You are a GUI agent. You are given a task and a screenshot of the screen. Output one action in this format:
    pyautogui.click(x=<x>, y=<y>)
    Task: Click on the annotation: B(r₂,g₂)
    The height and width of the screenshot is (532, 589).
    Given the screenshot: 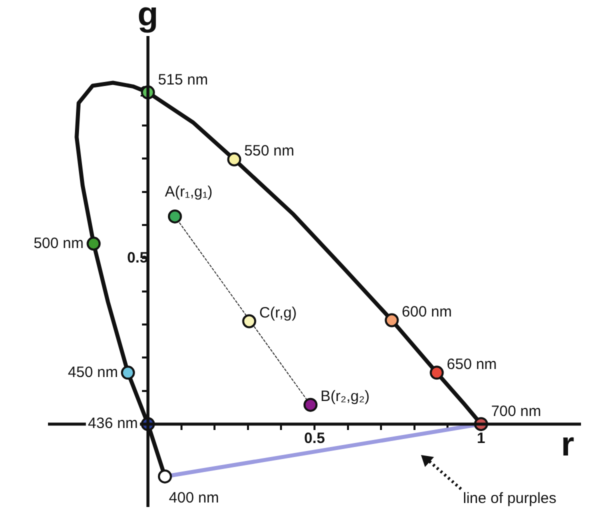 What is the action you would take?
    pyautogui.click(x=345, y=396)
    